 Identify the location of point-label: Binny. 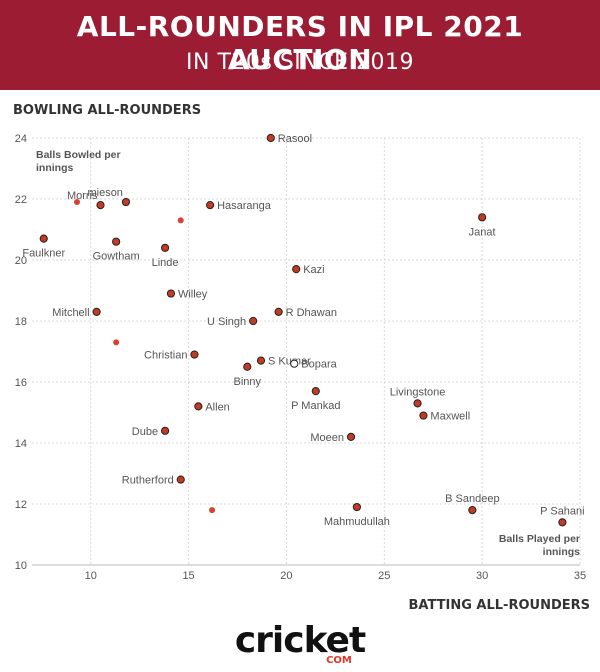
(248, 382).